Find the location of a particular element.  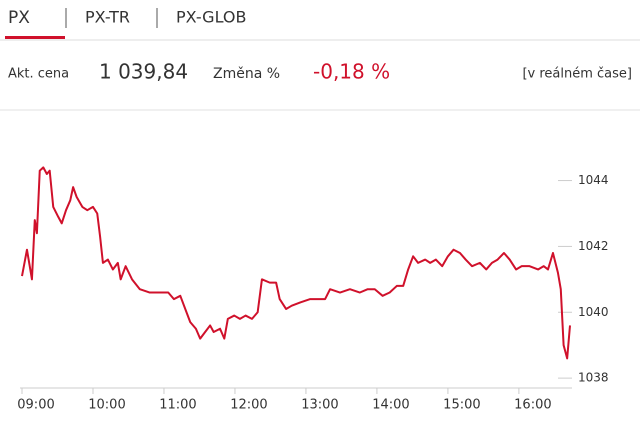

y-tick-label: 1044 is located at coordinates (593, 180).